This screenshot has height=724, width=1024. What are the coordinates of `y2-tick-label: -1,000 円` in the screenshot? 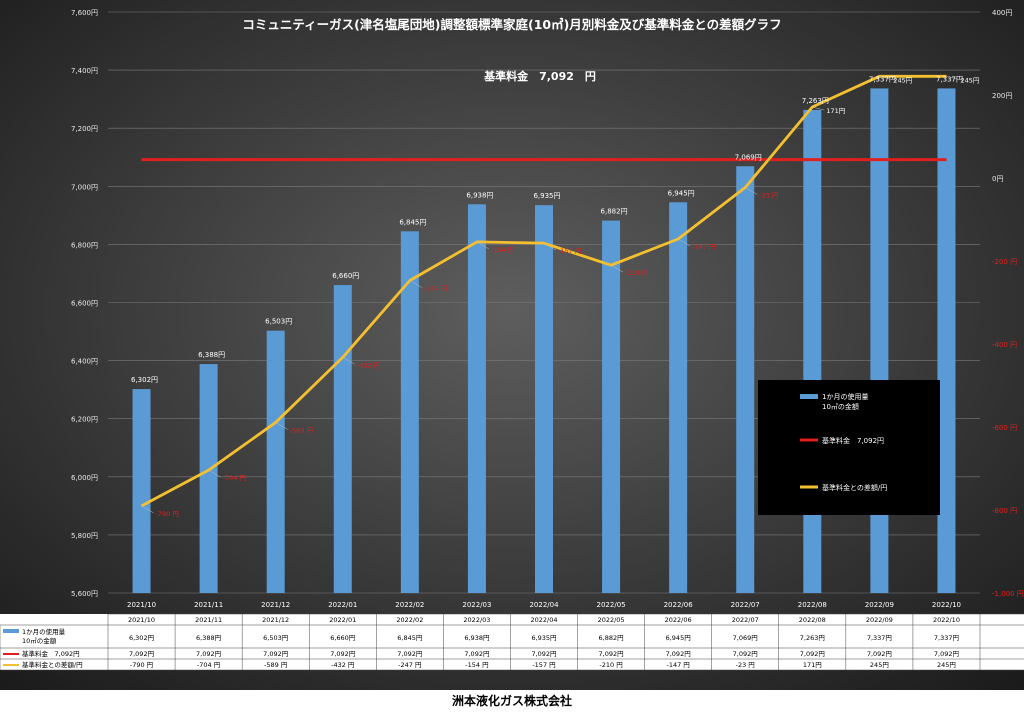 It's located at (1008, 594).